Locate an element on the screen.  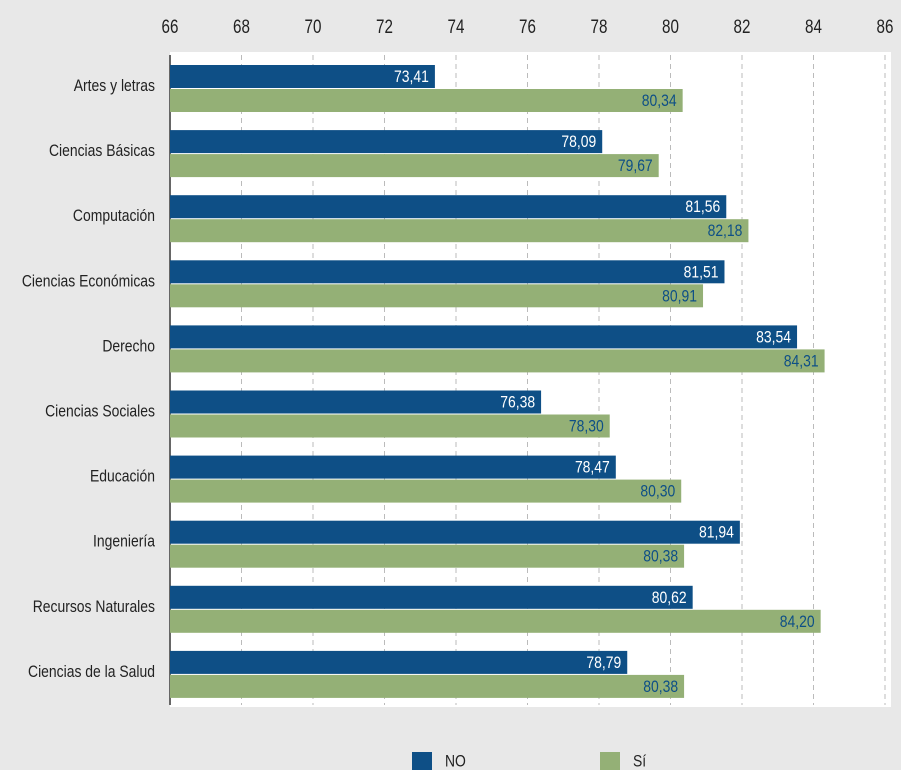
x-tick-label: 82 is located at coordinates (742, 26).